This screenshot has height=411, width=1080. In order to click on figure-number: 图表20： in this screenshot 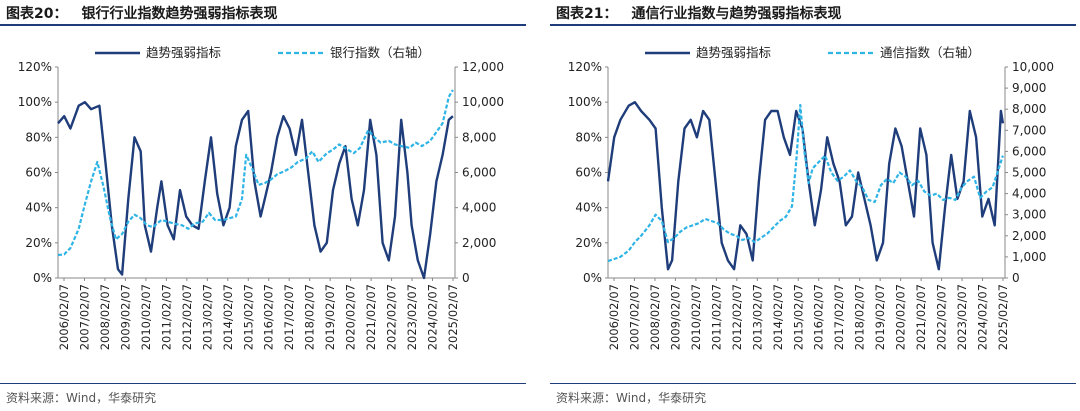, I will do `click(37, 14)`.